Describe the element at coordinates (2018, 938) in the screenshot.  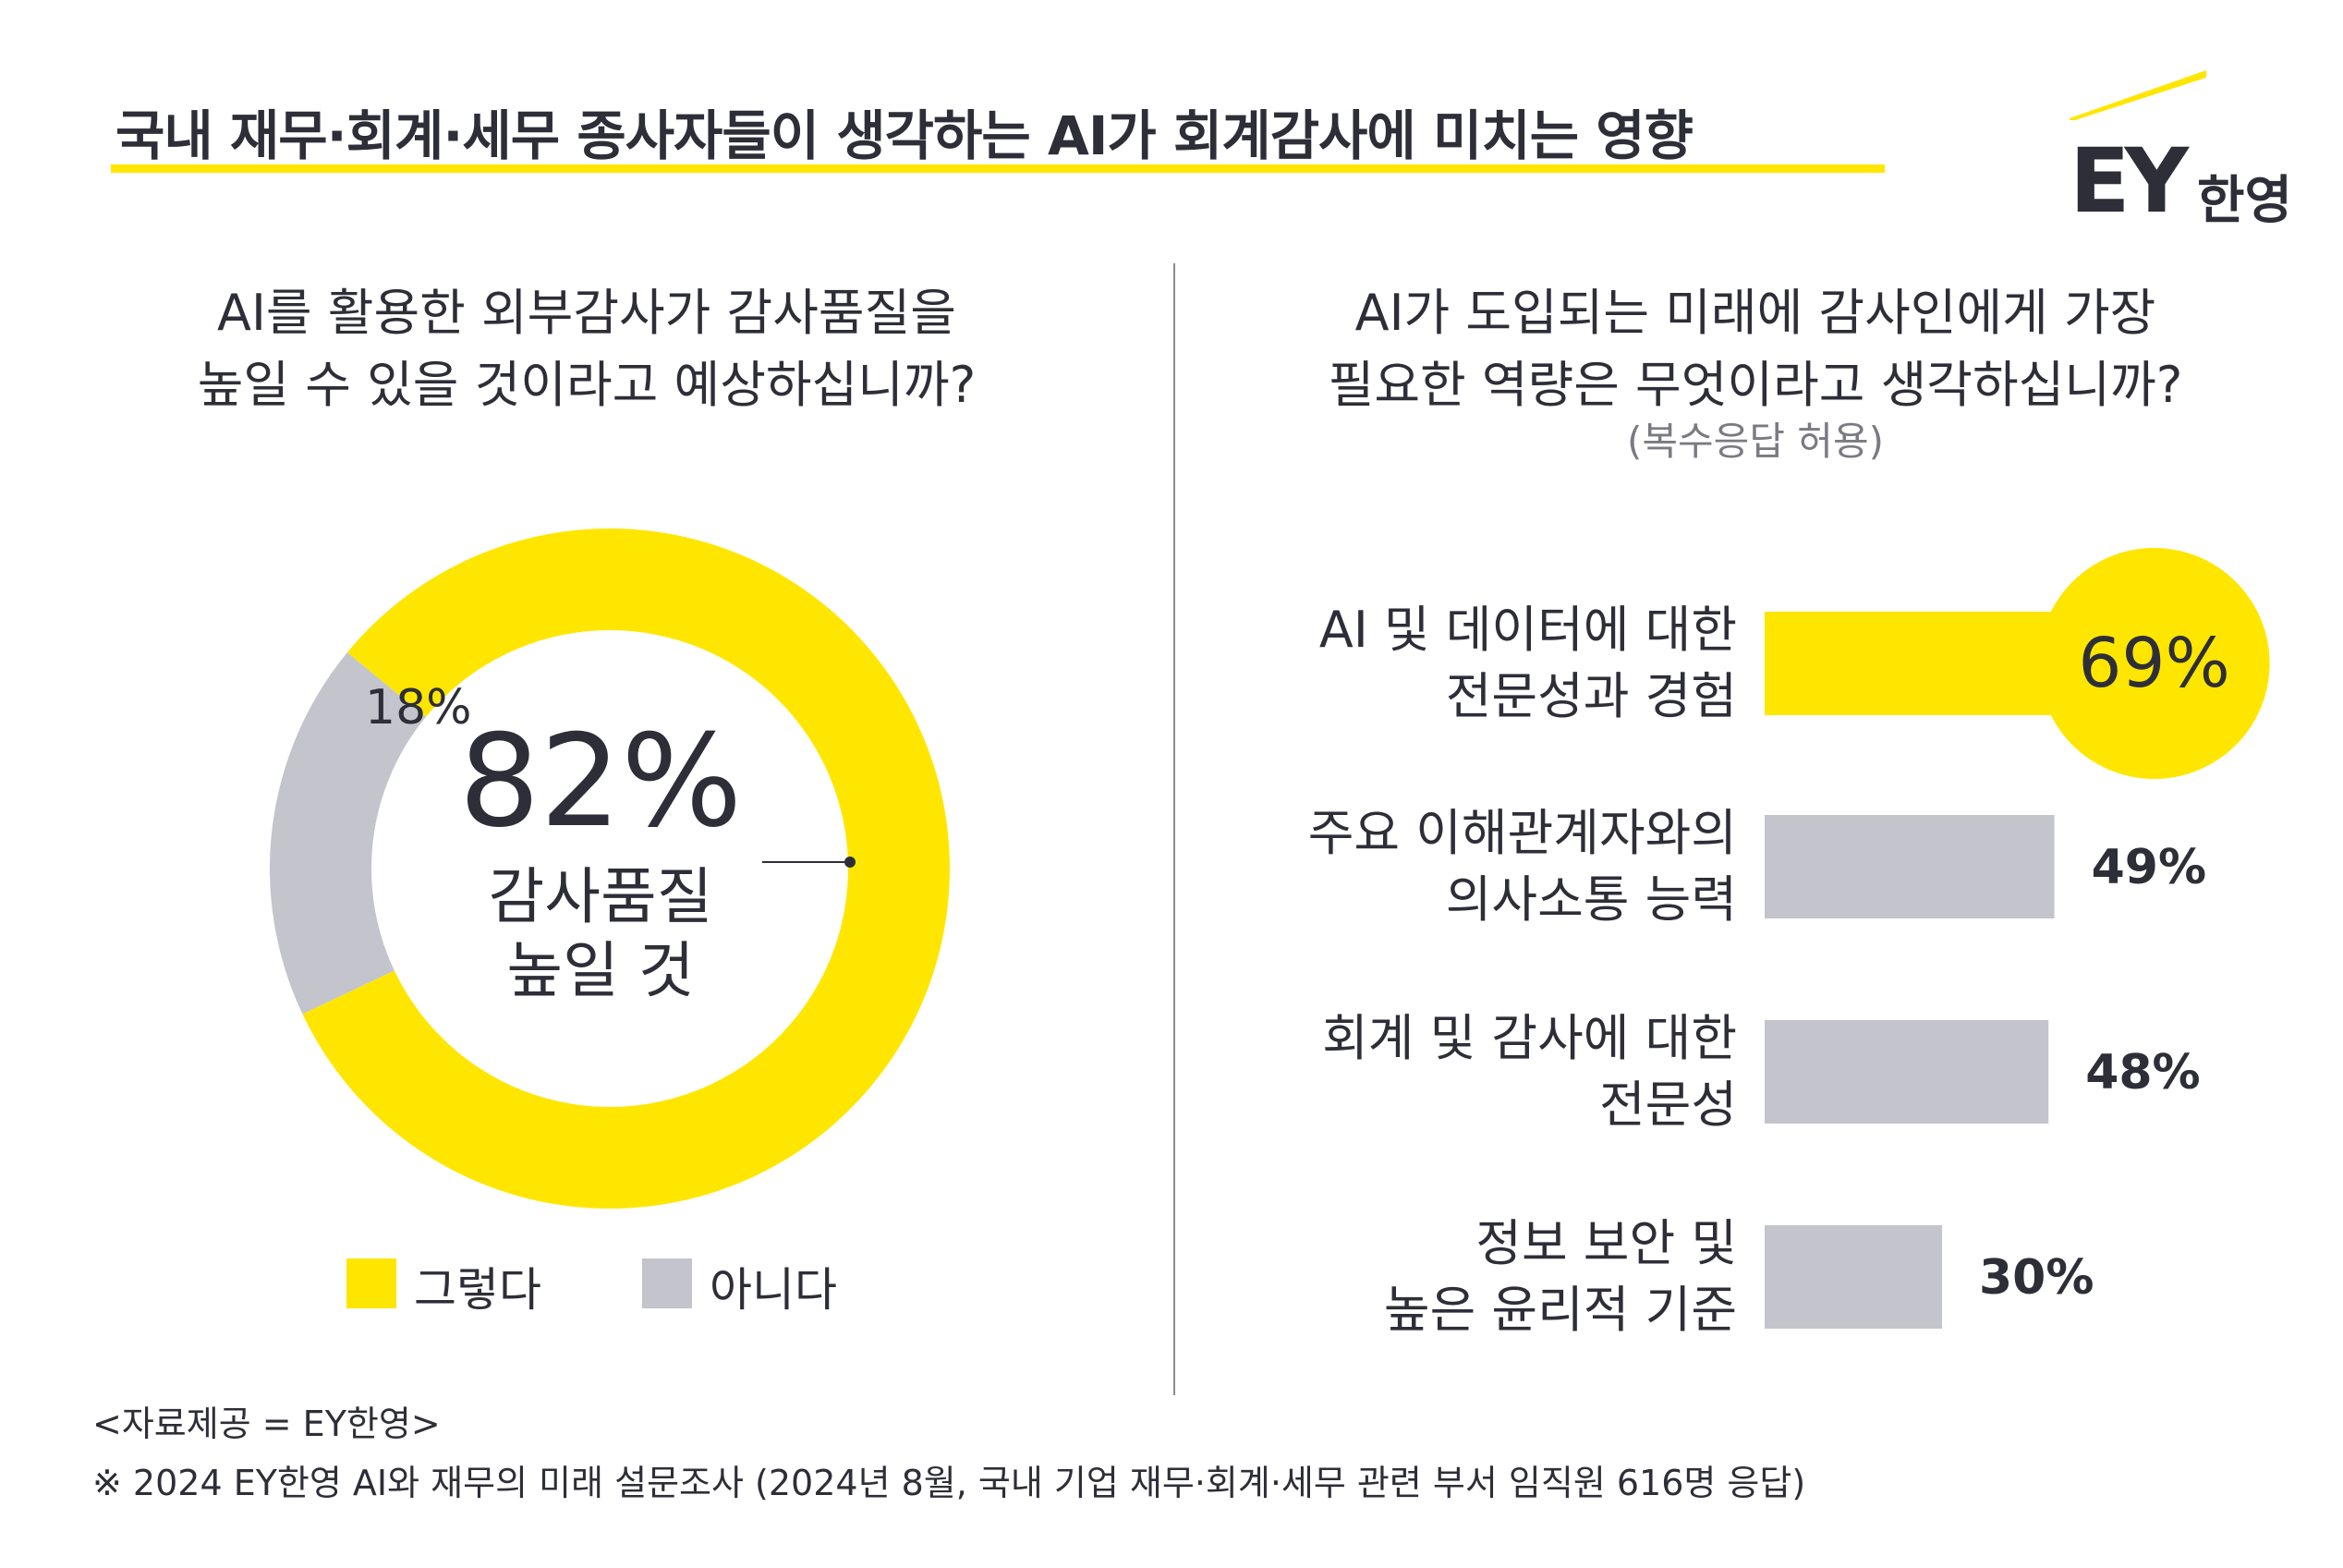
I see `bar-chart: 69% 49% 48% 30%` at that location.